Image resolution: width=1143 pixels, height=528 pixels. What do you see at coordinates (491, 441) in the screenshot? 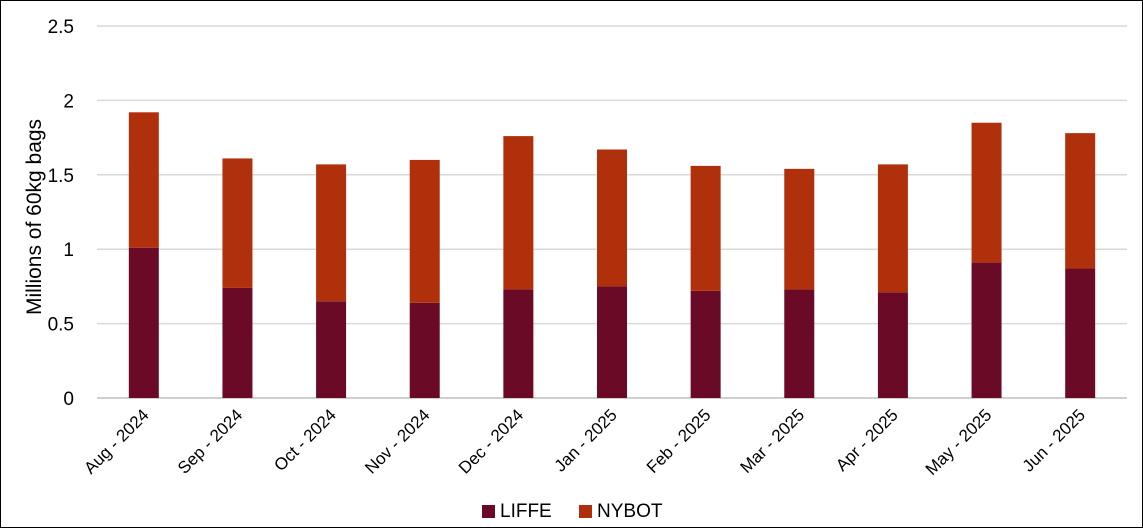
I see `x-tick-label: Dec - 2024` at bounding box center [491, 441].